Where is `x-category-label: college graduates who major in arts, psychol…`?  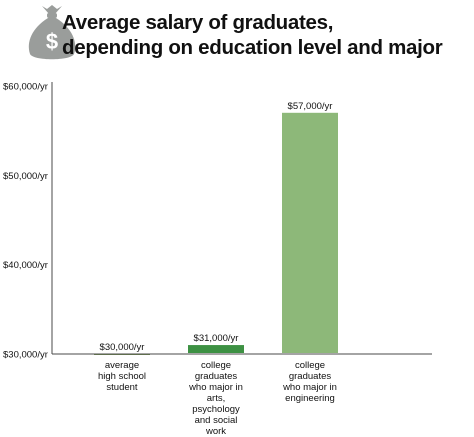
x-category-label: college graduates who major in arts, psychol… is located at coordinates (216, 398).